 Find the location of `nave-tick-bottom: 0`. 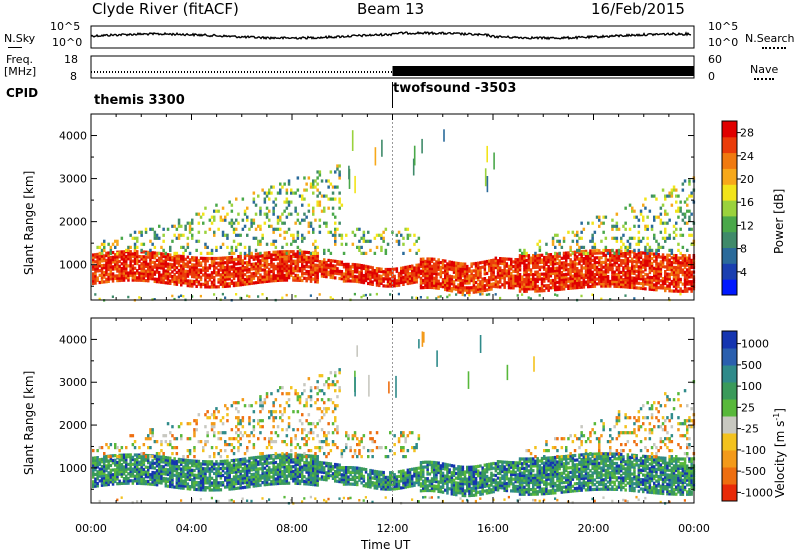

nave-tick-bottom: 0 is located at coordinates (711, 76).